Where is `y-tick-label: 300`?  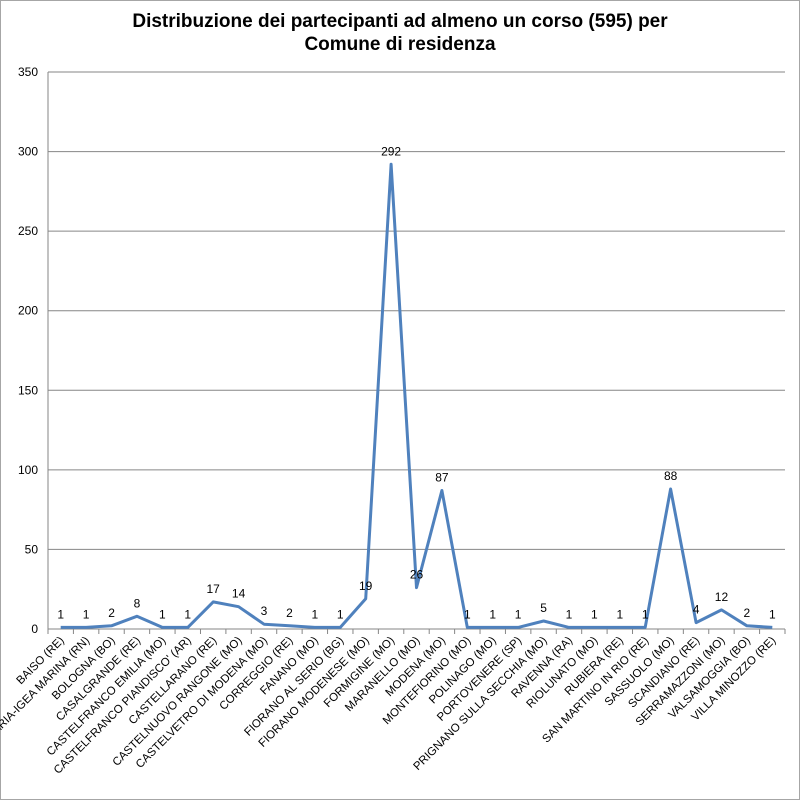 y-tick-label: 300 is located at coordinates (28, 152).